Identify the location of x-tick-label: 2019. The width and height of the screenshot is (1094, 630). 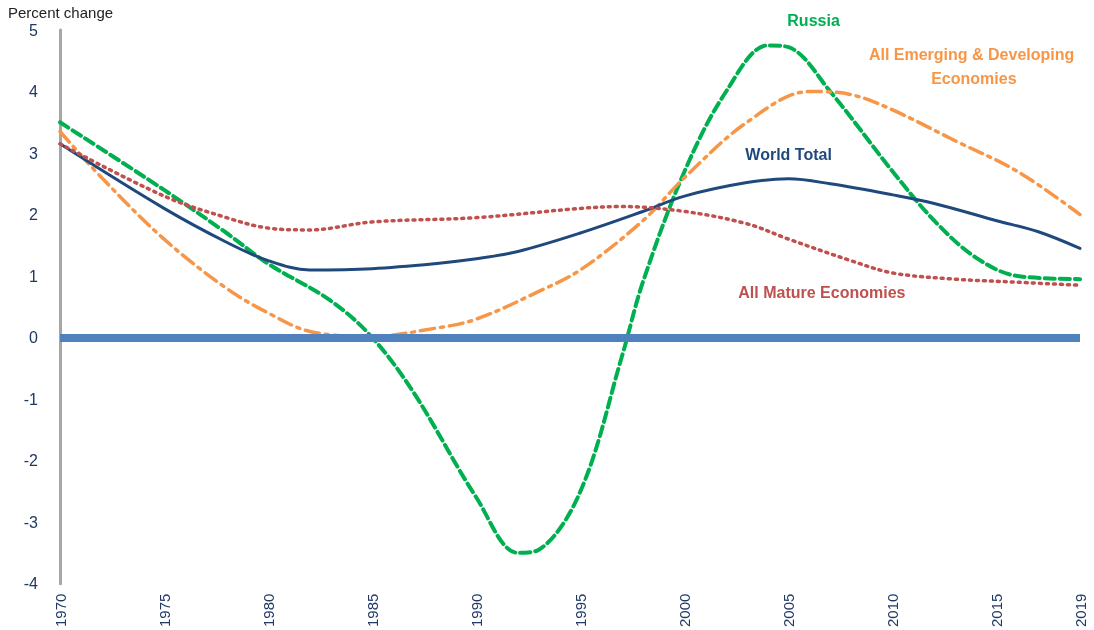
(1080, 610).